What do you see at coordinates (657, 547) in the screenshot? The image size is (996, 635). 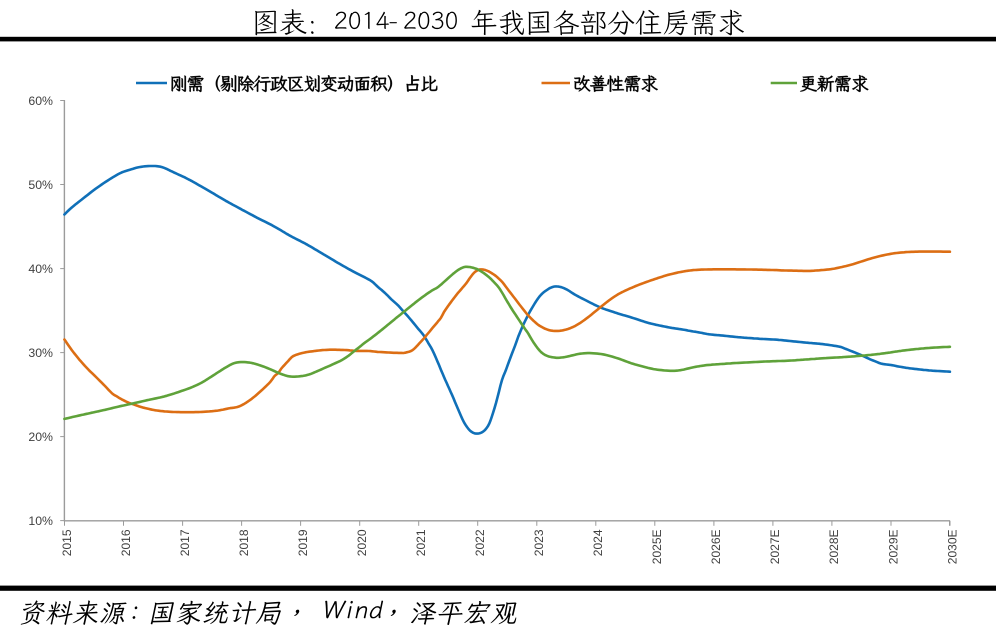 I see `svg-text: 2025E` at bounding box center [657, 547].